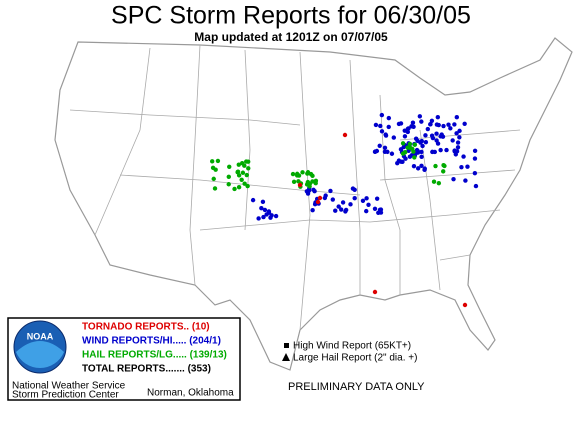 Image resolution: width=582 pixels, height=432 pixels. Describe the element at coordinates (352, 346) in the screenshot. I see `symbol-label: High Wind Report (65KT+)` at that location.